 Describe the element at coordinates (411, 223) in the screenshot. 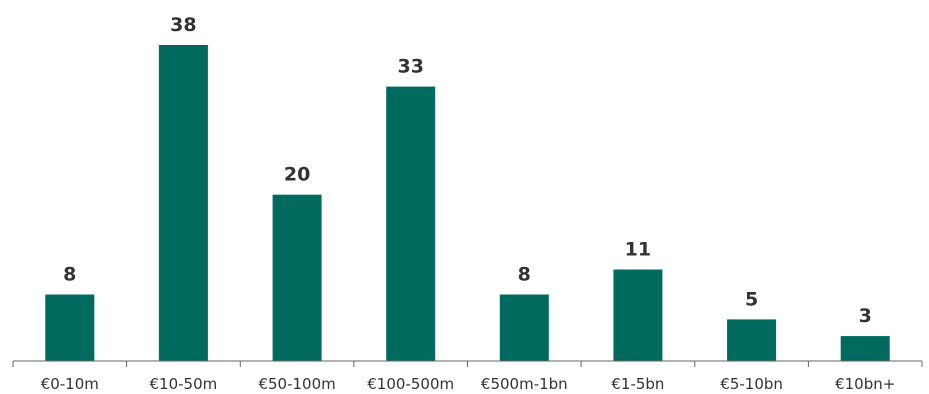

I see `bar-eur100-500m` at that location.